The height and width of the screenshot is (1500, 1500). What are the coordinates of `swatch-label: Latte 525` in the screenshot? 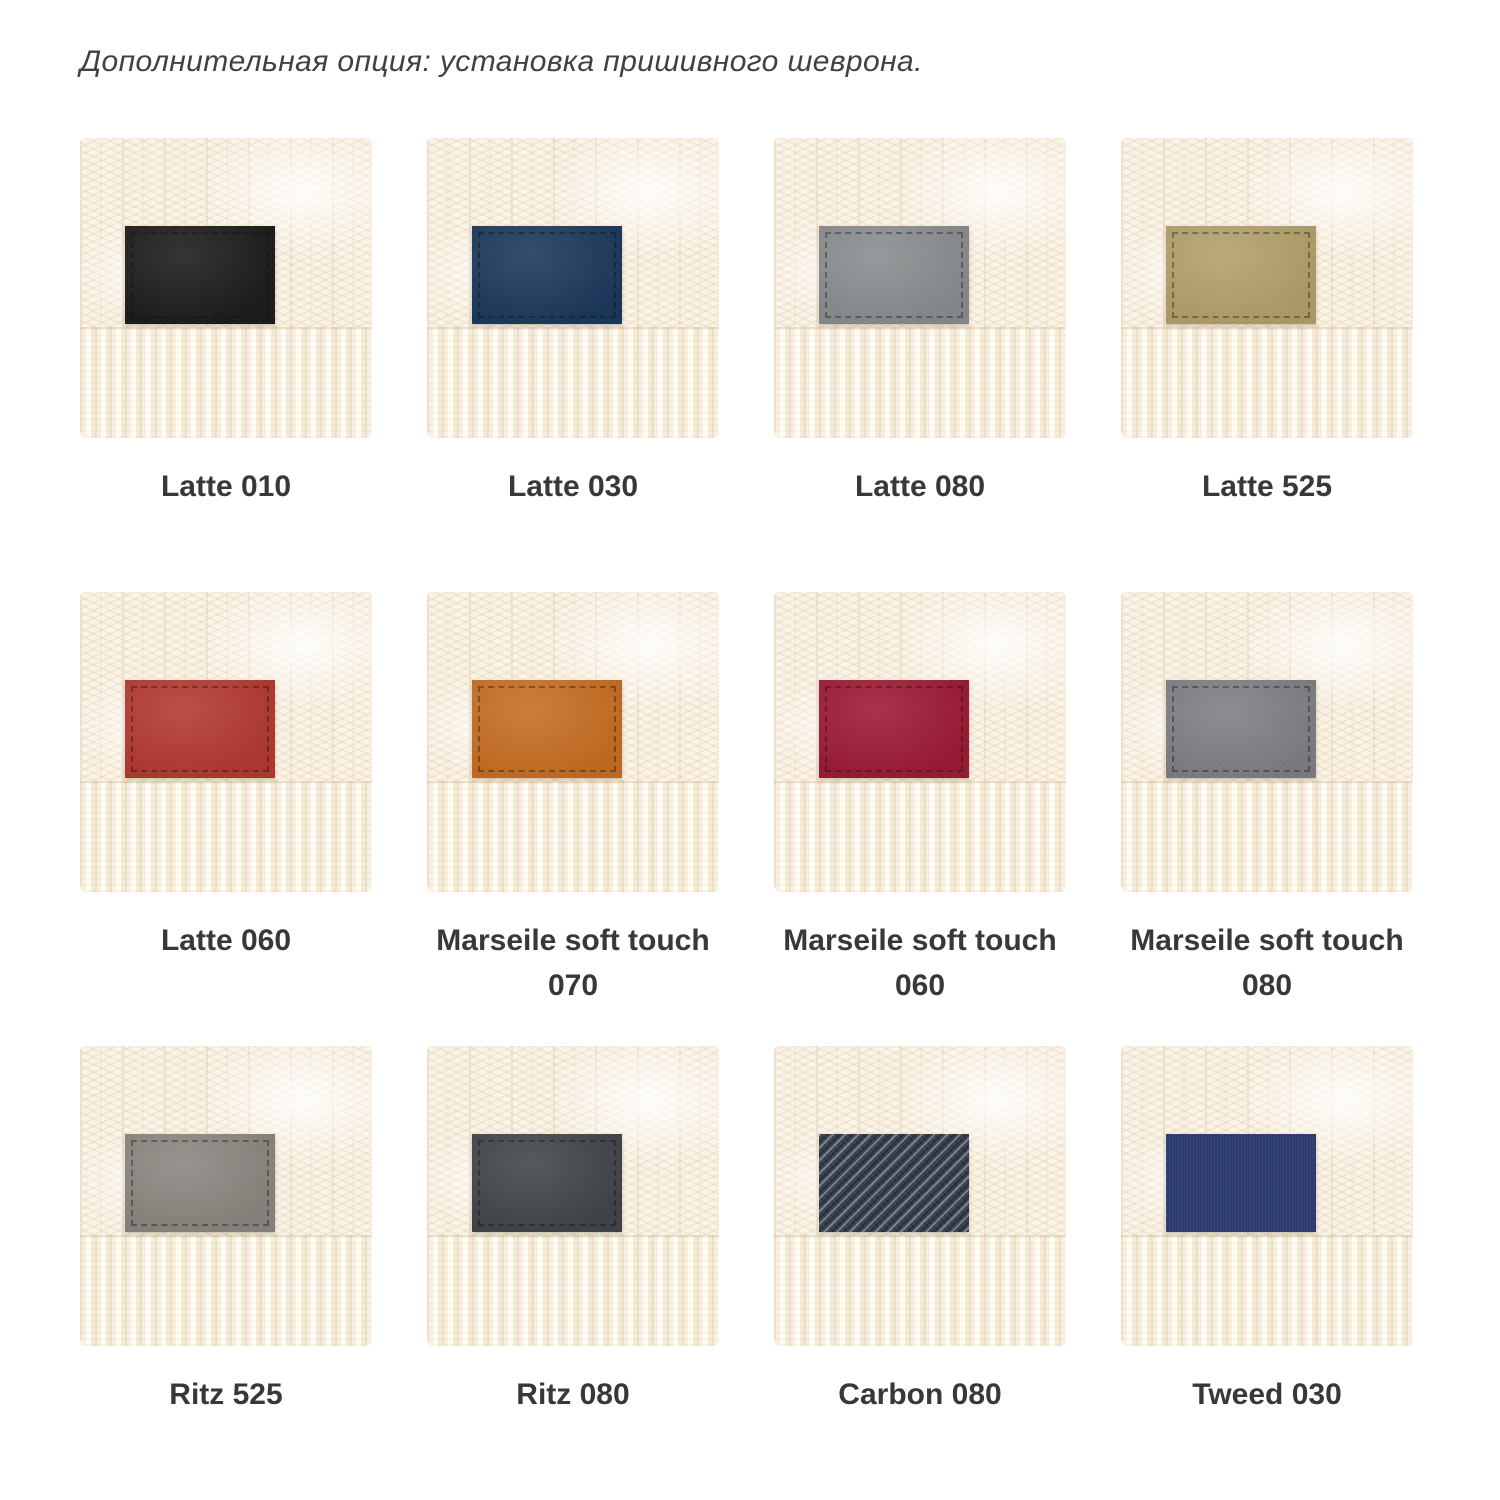 It's located at (1267, 486).